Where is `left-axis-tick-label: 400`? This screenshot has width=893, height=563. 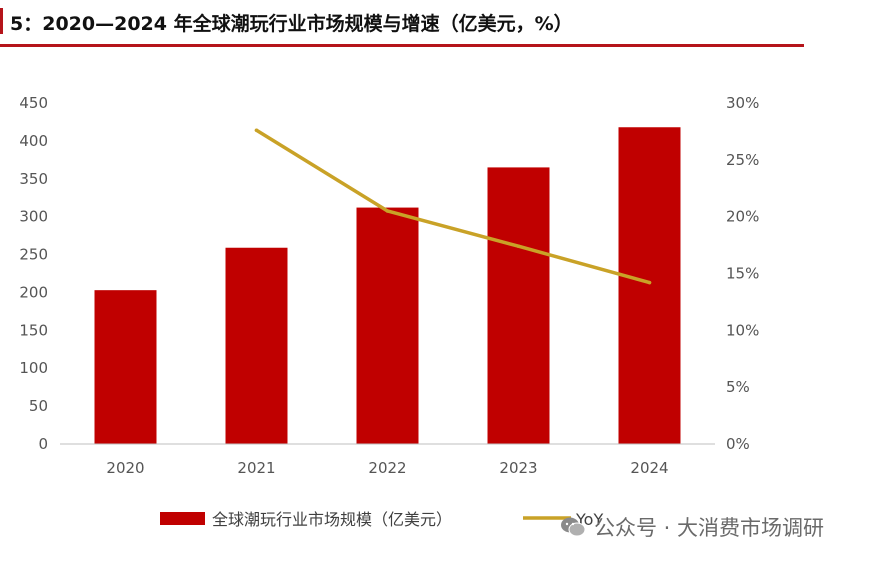
left-axis-tick-label: 400 is located at coordinates (33, 141).